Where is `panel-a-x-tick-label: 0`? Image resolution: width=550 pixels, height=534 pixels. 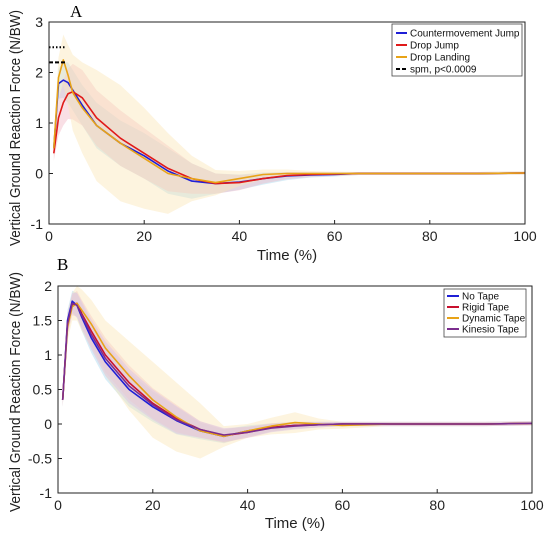 panel-a-x-tick-label: 0 is located at coordinates (49, 236).